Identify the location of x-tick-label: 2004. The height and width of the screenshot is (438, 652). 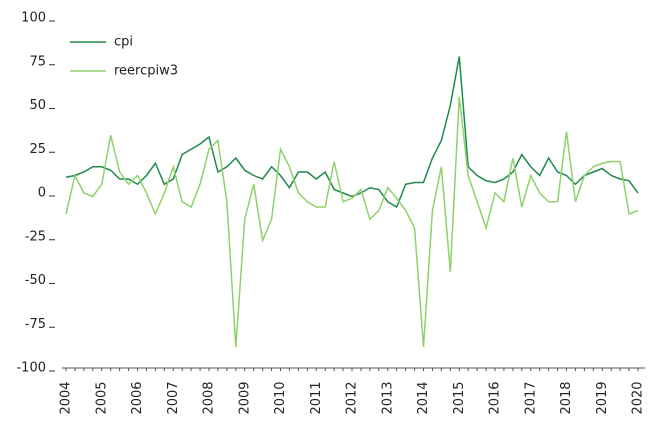
(66, 397).